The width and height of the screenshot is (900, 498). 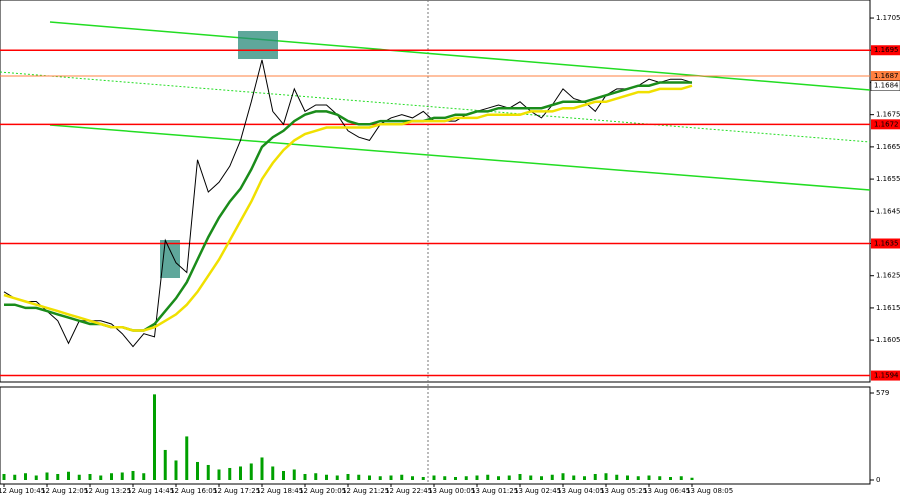 I want to click on x-tick-label: 12 Aug 17:25, so click(x=236, y=491).